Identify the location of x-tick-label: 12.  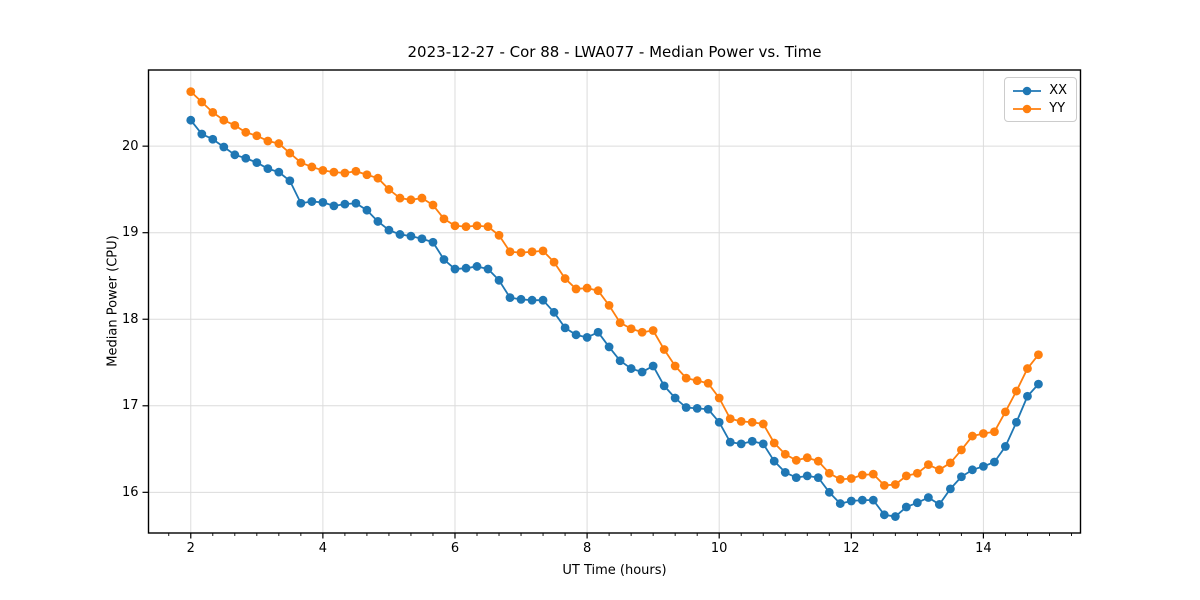
(851, 548).